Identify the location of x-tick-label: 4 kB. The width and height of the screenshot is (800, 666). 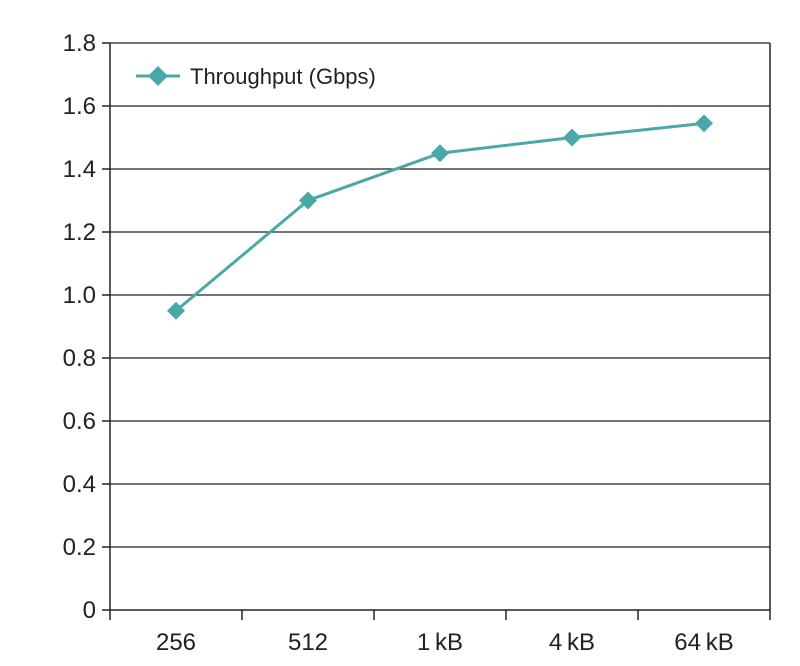
(572, 642).